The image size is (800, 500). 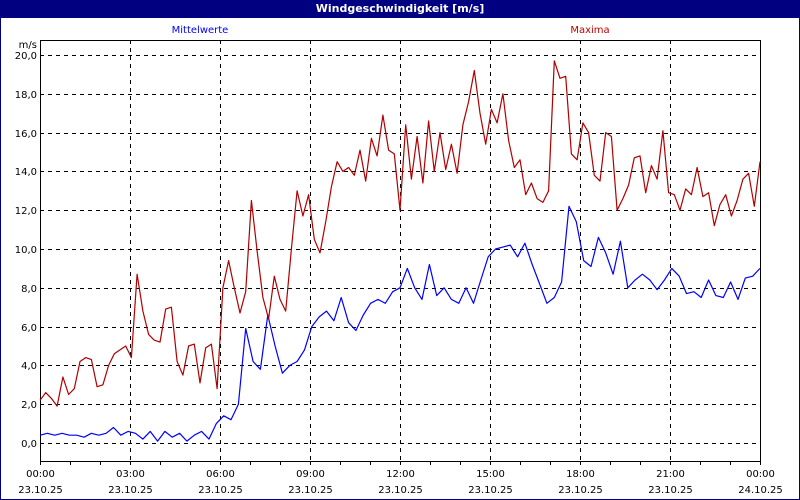 What do you see at coordinates (26, 250) in the screenshot?
I see `y-tick-label: 10,0` at bounding box center [26, 250].